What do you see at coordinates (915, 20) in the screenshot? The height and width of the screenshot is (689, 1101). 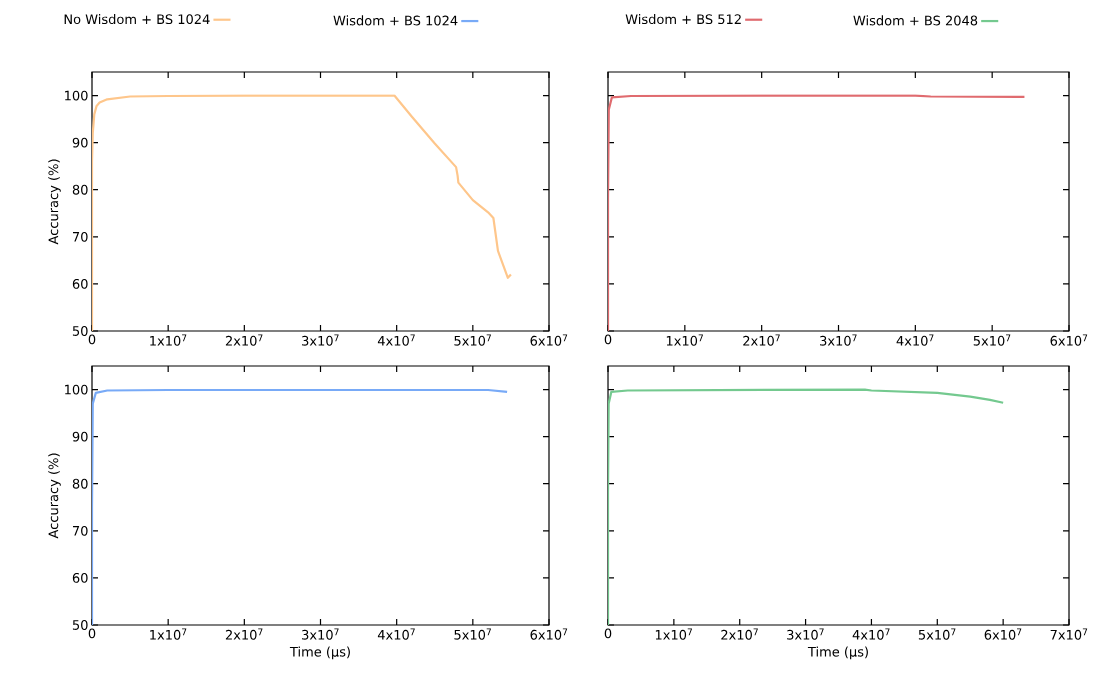 I see `legend-label: Wisdom + BS 2048` at bounding box center [915, 20].